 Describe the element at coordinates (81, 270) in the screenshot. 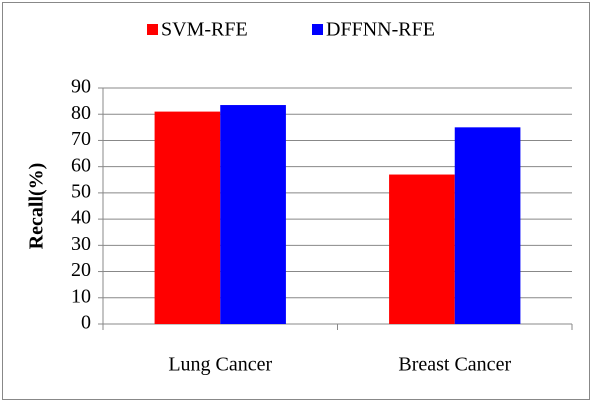

I see `y-tick-label: 20` at that location.